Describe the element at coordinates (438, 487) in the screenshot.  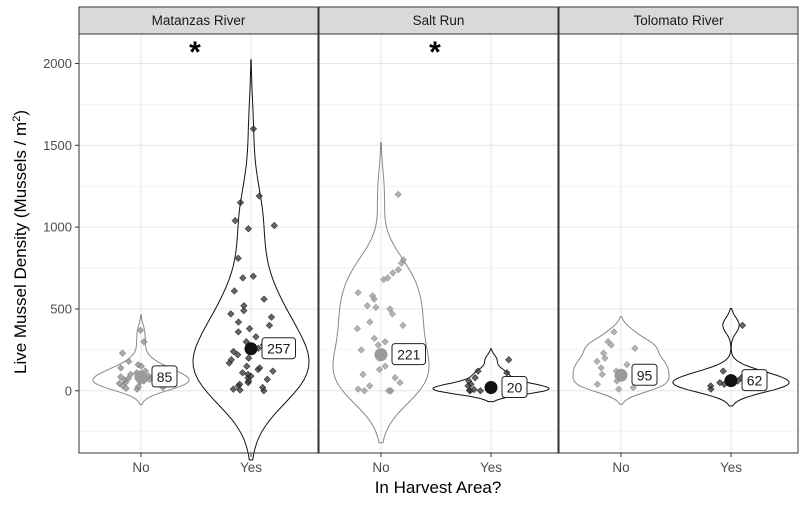
I see `x-axis-title: In Harvest Area?` at that location.